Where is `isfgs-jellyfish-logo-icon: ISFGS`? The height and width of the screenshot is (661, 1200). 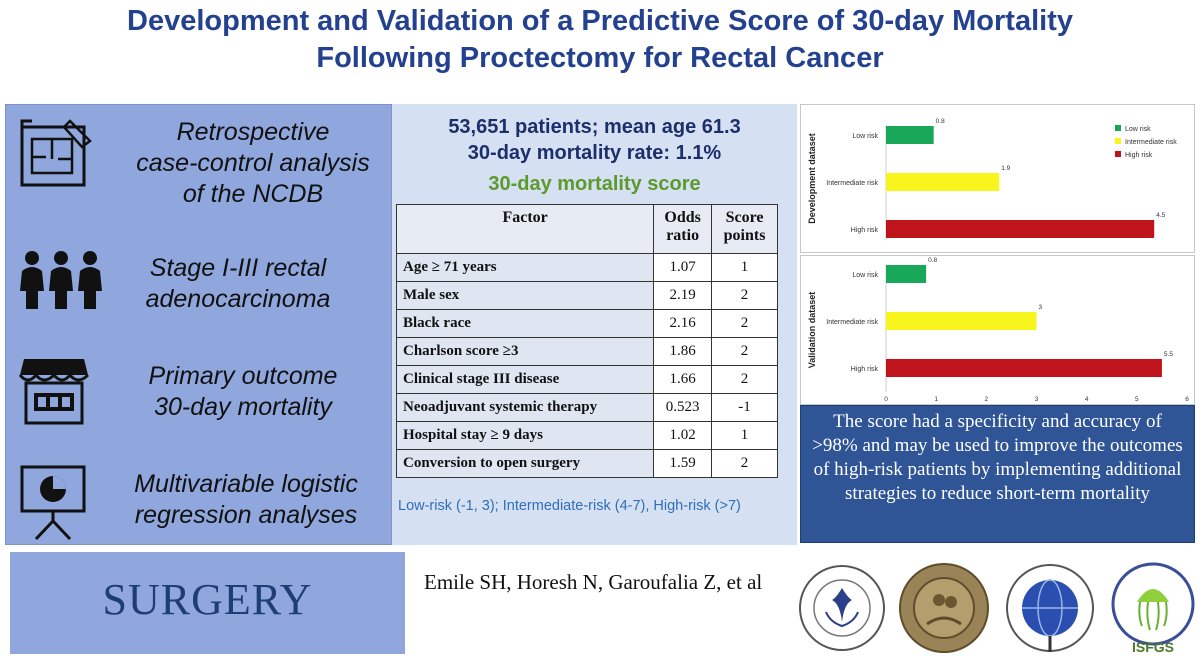 isfgs-jellyfish-logo-icon: ISFGS is located at coordinates (1153, 608).